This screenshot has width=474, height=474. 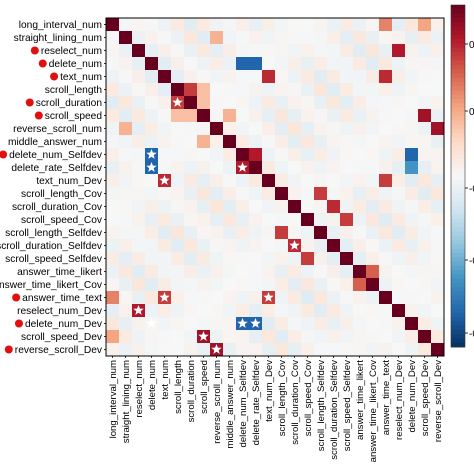 I want to click on column-label: scroll_speed_Cov, so click(x=308, y=398).